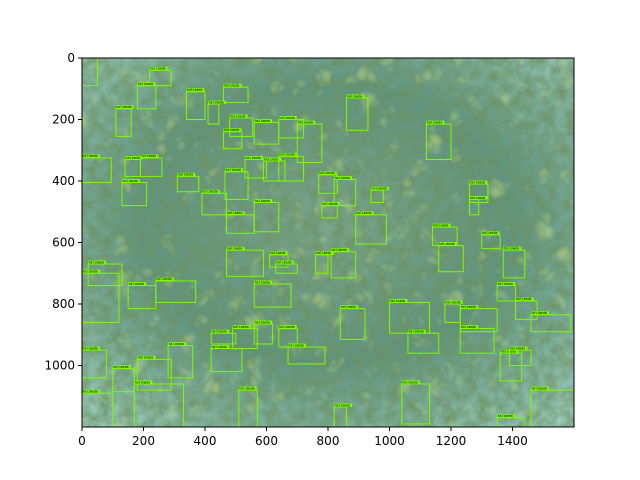 The width and height of the screenshot is (640, 480). Describe the element at coordinates (63, 120) in the screenshot. I see `y-tick-label: 200` at that location.